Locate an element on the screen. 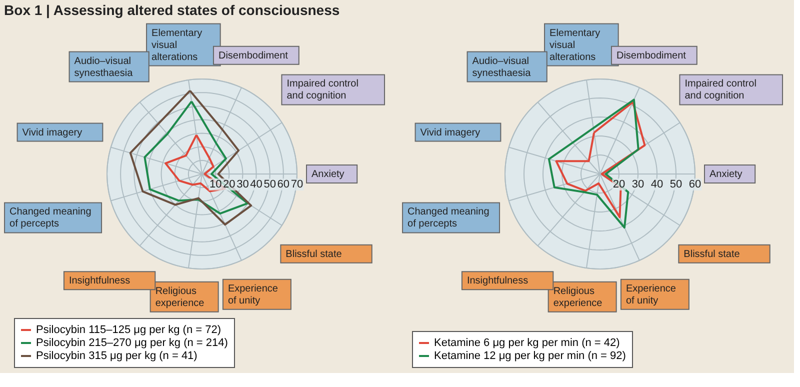  y-tick-label: 10 is located at coordinates (215, 184).